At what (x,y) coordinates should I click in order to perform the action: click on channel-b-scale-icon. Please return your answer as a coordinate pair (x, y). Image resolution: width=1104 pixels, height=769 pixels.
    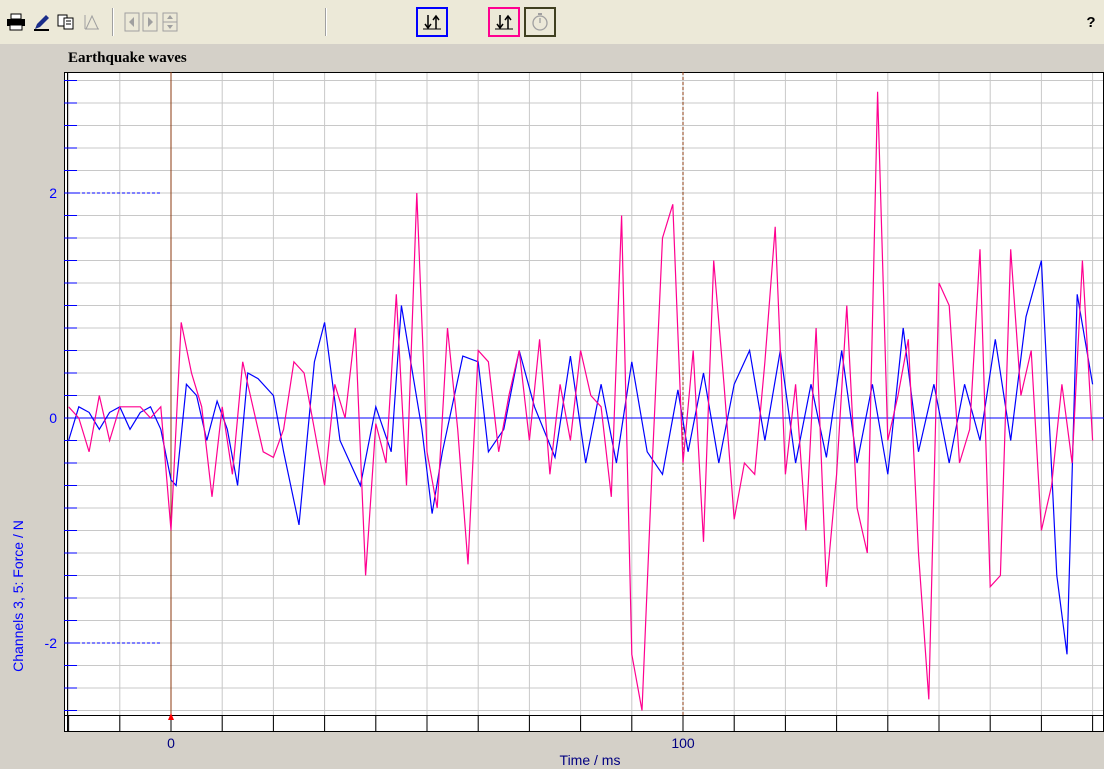
    Looking at the image, I should click on (504, 22).